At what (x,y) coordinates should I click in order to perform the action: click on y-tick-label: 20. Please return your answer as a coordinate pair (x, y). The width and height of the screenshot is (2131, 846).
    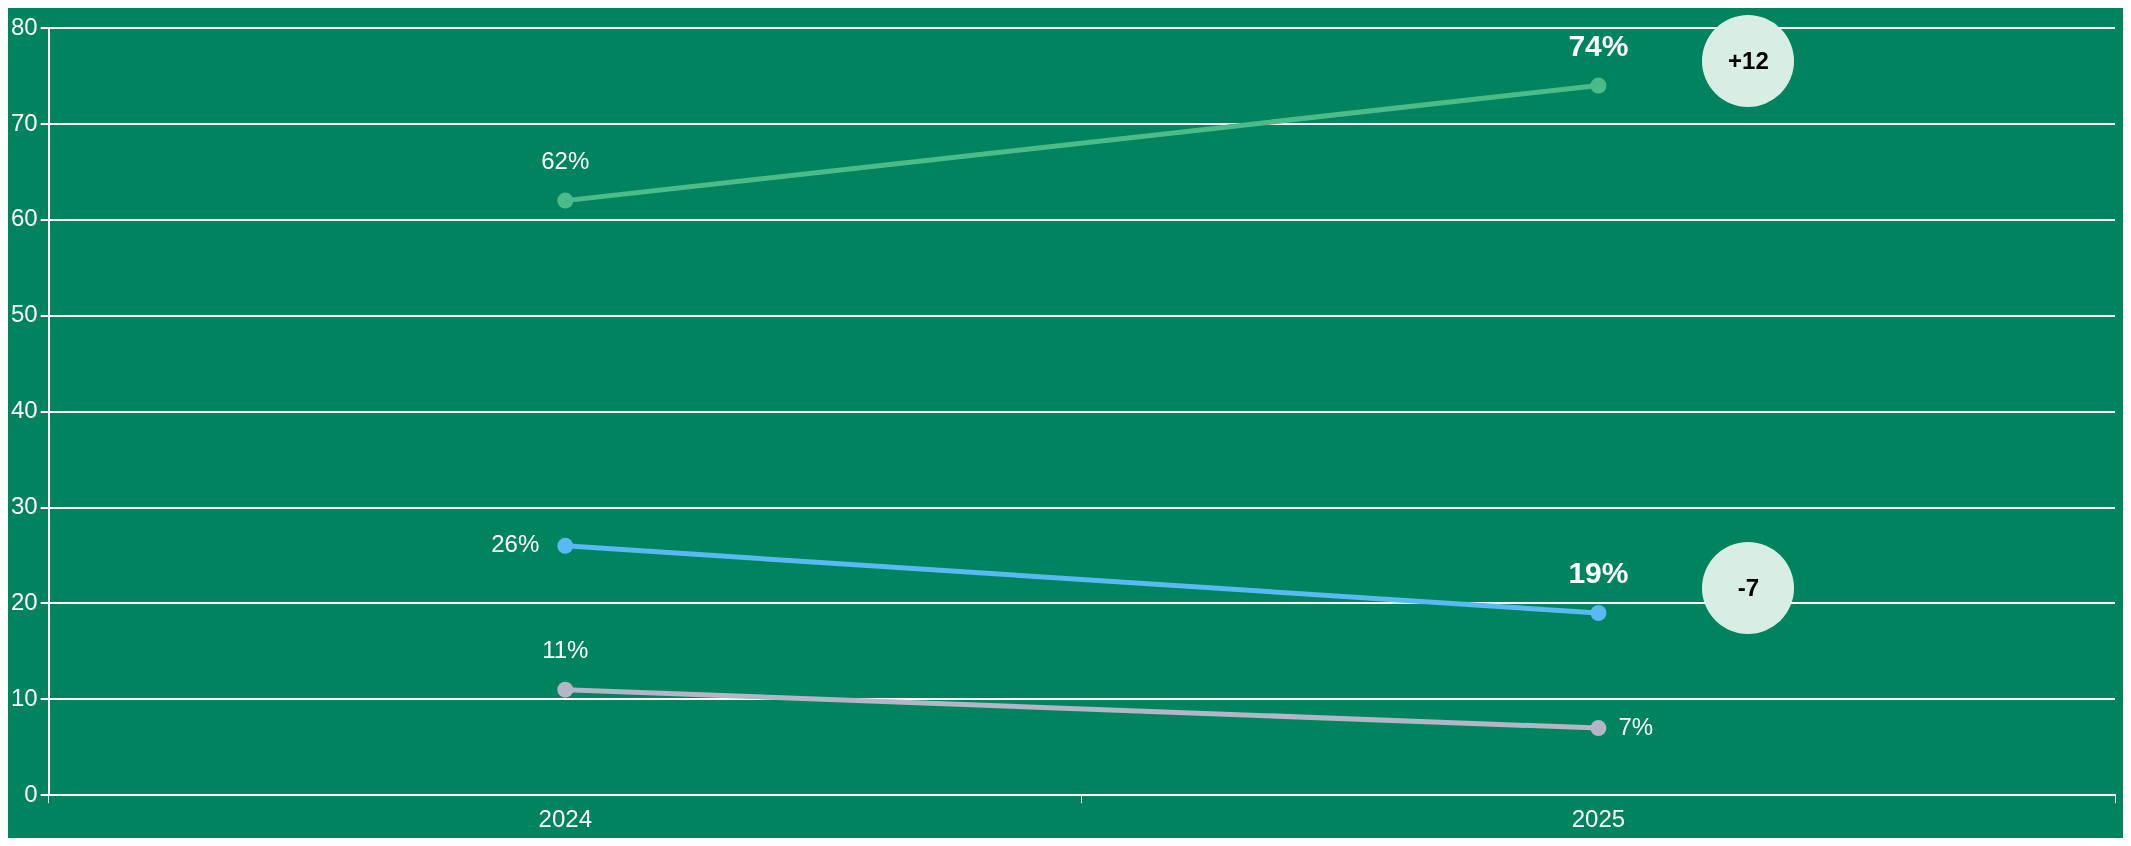
    Looking at the image, I should click on (24, 602).